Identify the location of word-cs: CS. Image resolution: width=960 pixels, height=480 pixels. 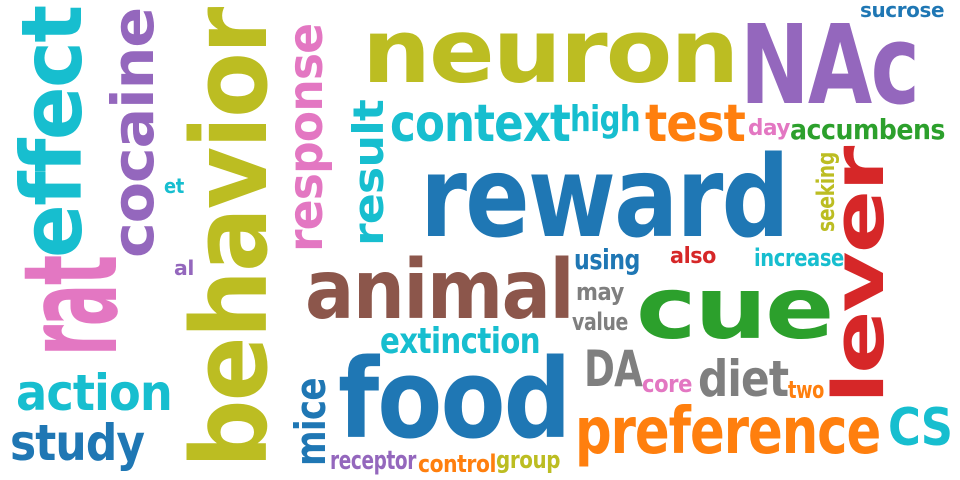
(920, 428).